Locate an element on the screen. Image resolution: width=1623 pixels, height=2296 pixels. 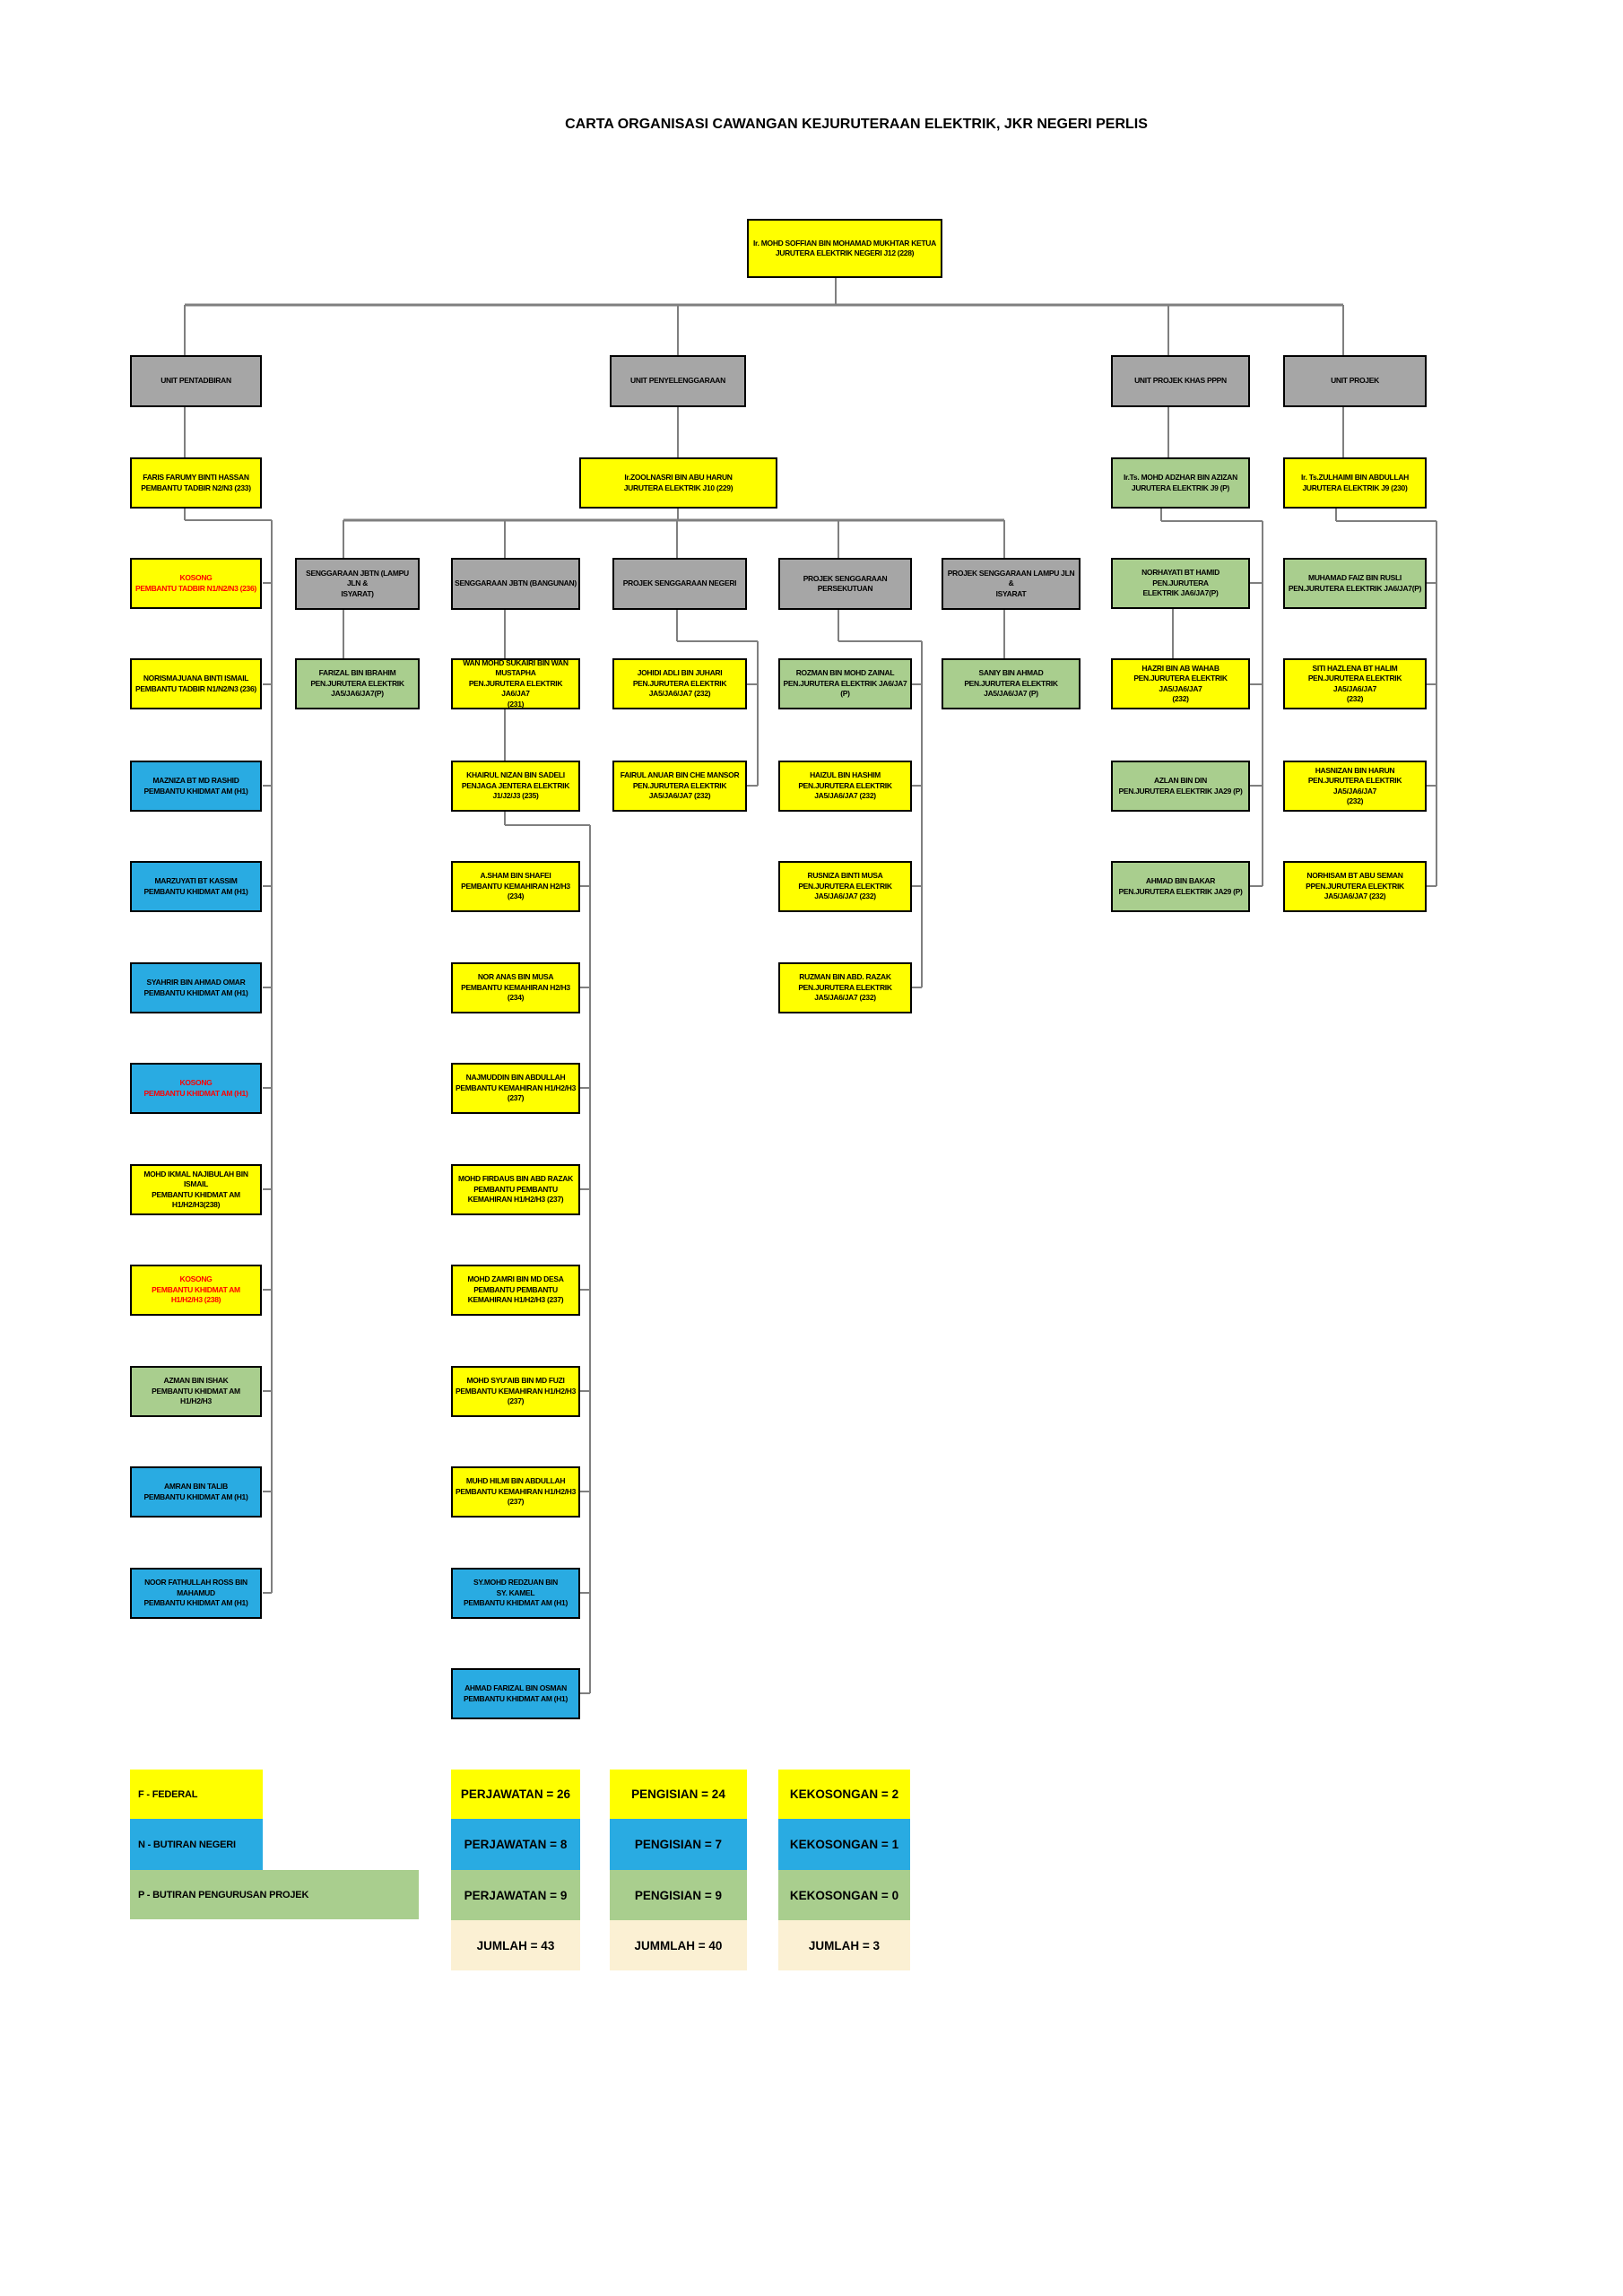
stat-kekosongan-federal: KEKOSONGAN = 2 is located at coordinates (844, 1794).